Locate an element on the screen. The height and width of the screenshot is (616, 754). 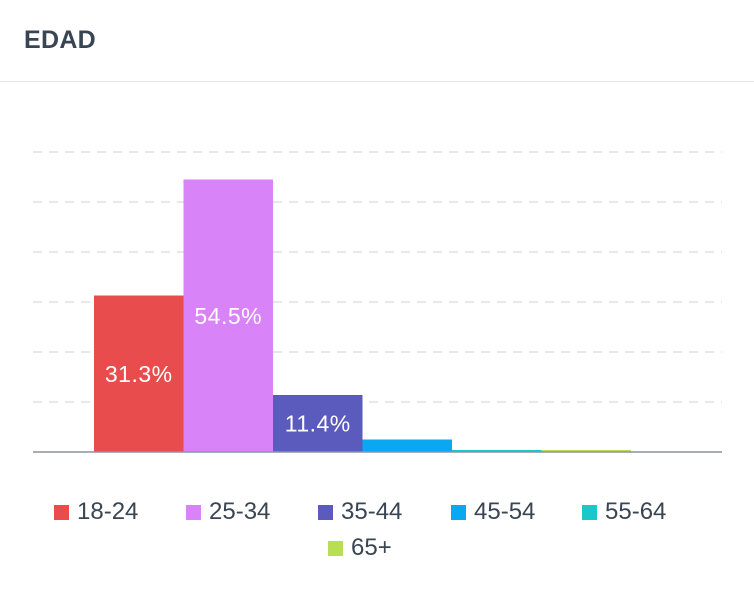
chart-legend: 18-24 25-34 35-44 45-54 55-64 65+ is located at coordinates (377, 530).